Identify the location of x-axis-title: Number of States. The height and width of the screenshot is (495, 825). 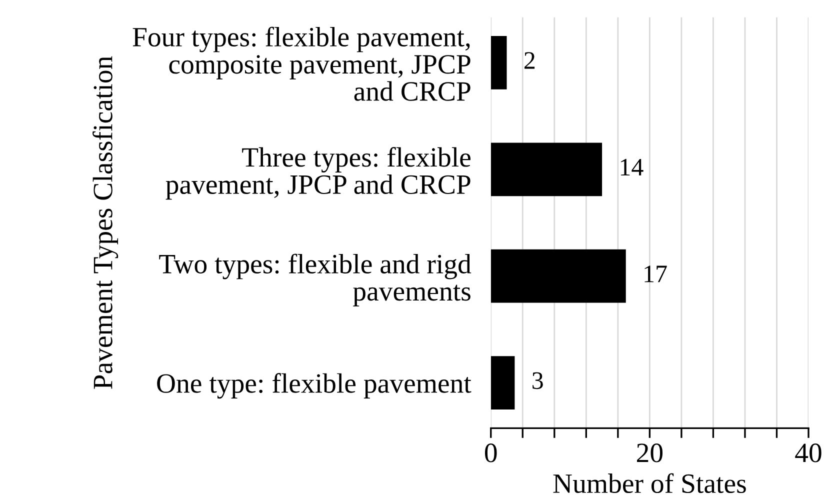
(649, 483).